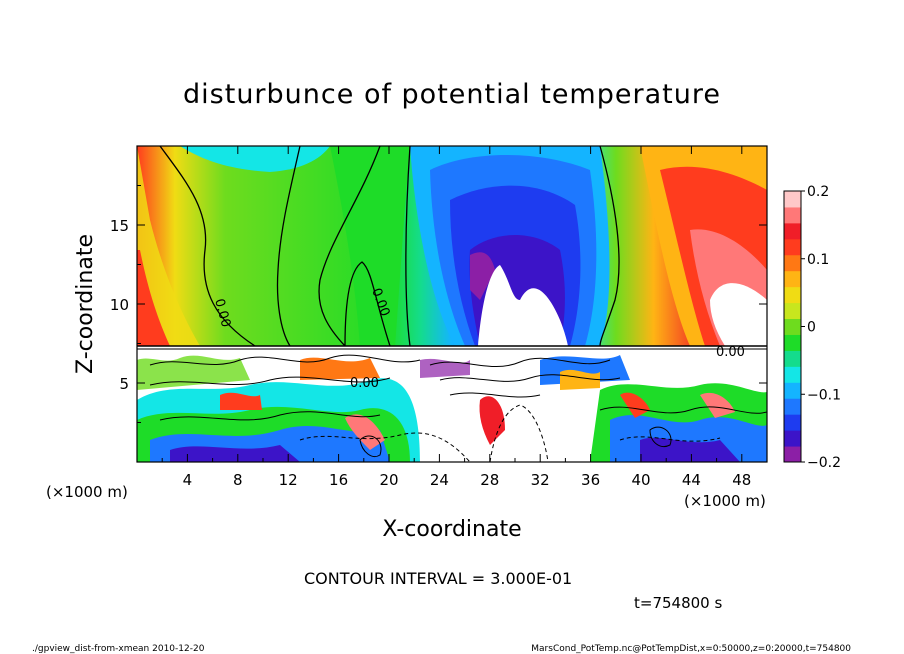 This screenshot has width=904, height=654. Describe the element at coordinates (338, 480) in the screenshot. I see `x-tick-label: 16` at that location.